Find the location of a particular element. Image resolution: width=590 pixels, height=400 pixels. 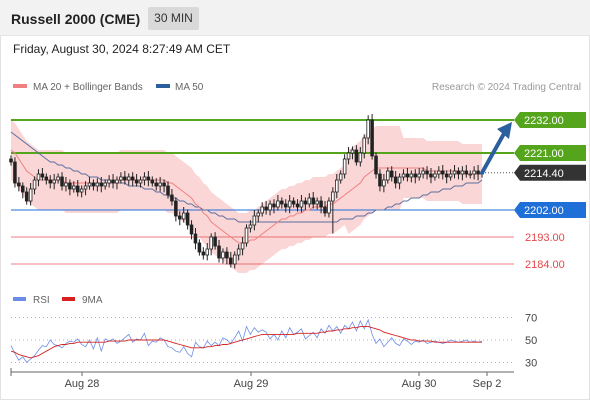

level-label-2193.00: 2193.00 is located at coordinates (545, 238).